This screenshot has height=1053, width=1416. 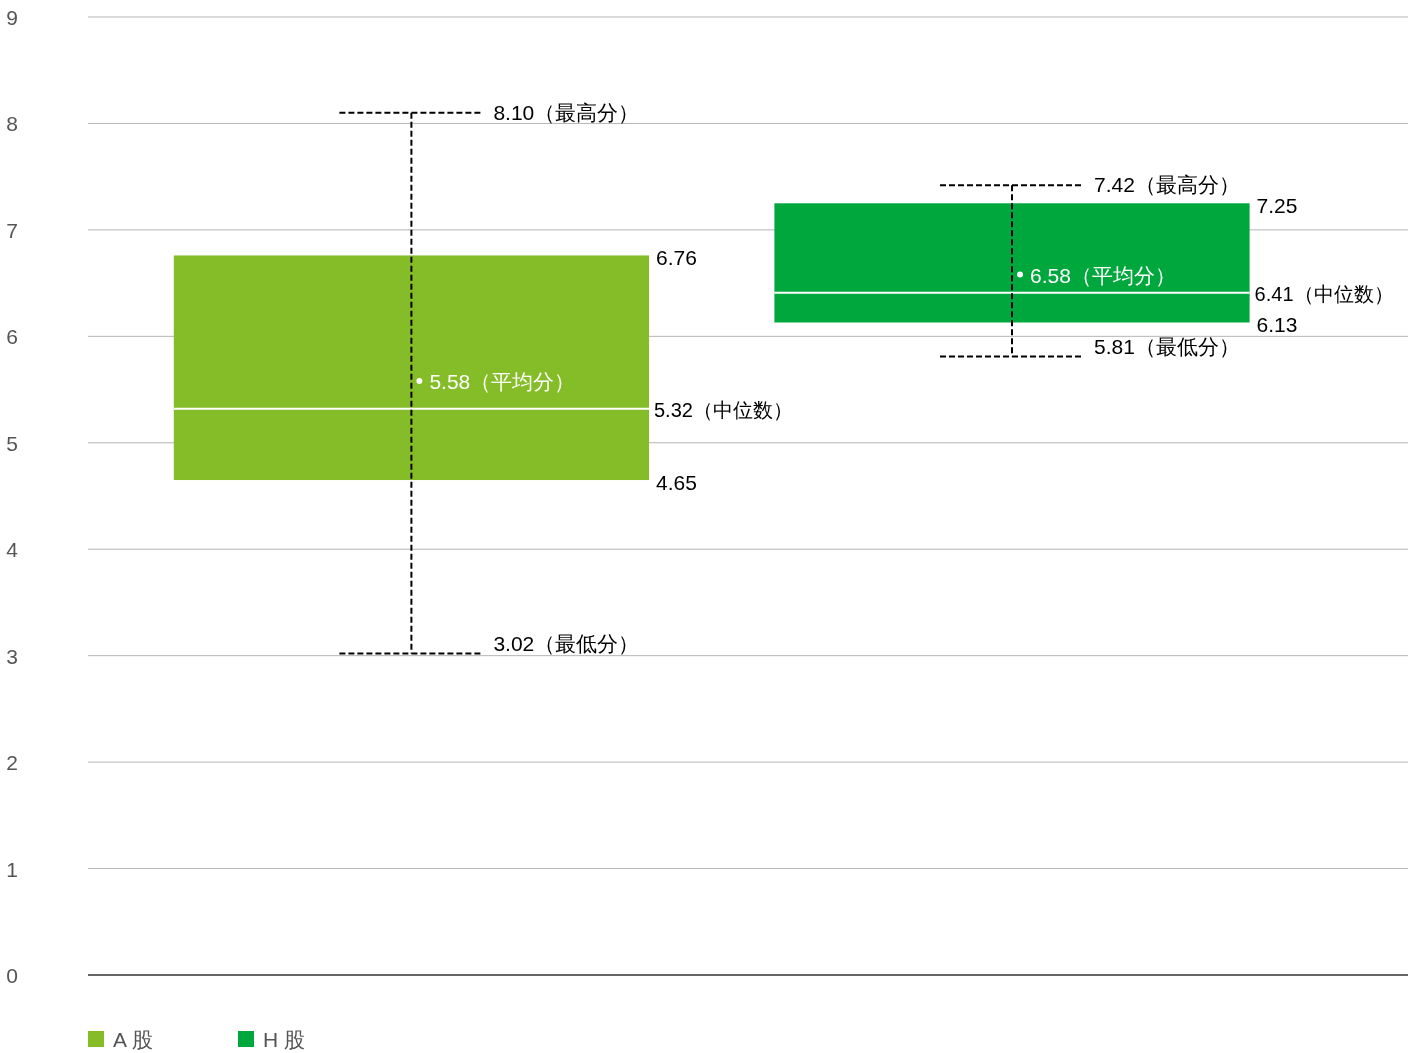 I want to click on text: 6.13, so click(x=1277, y=325).